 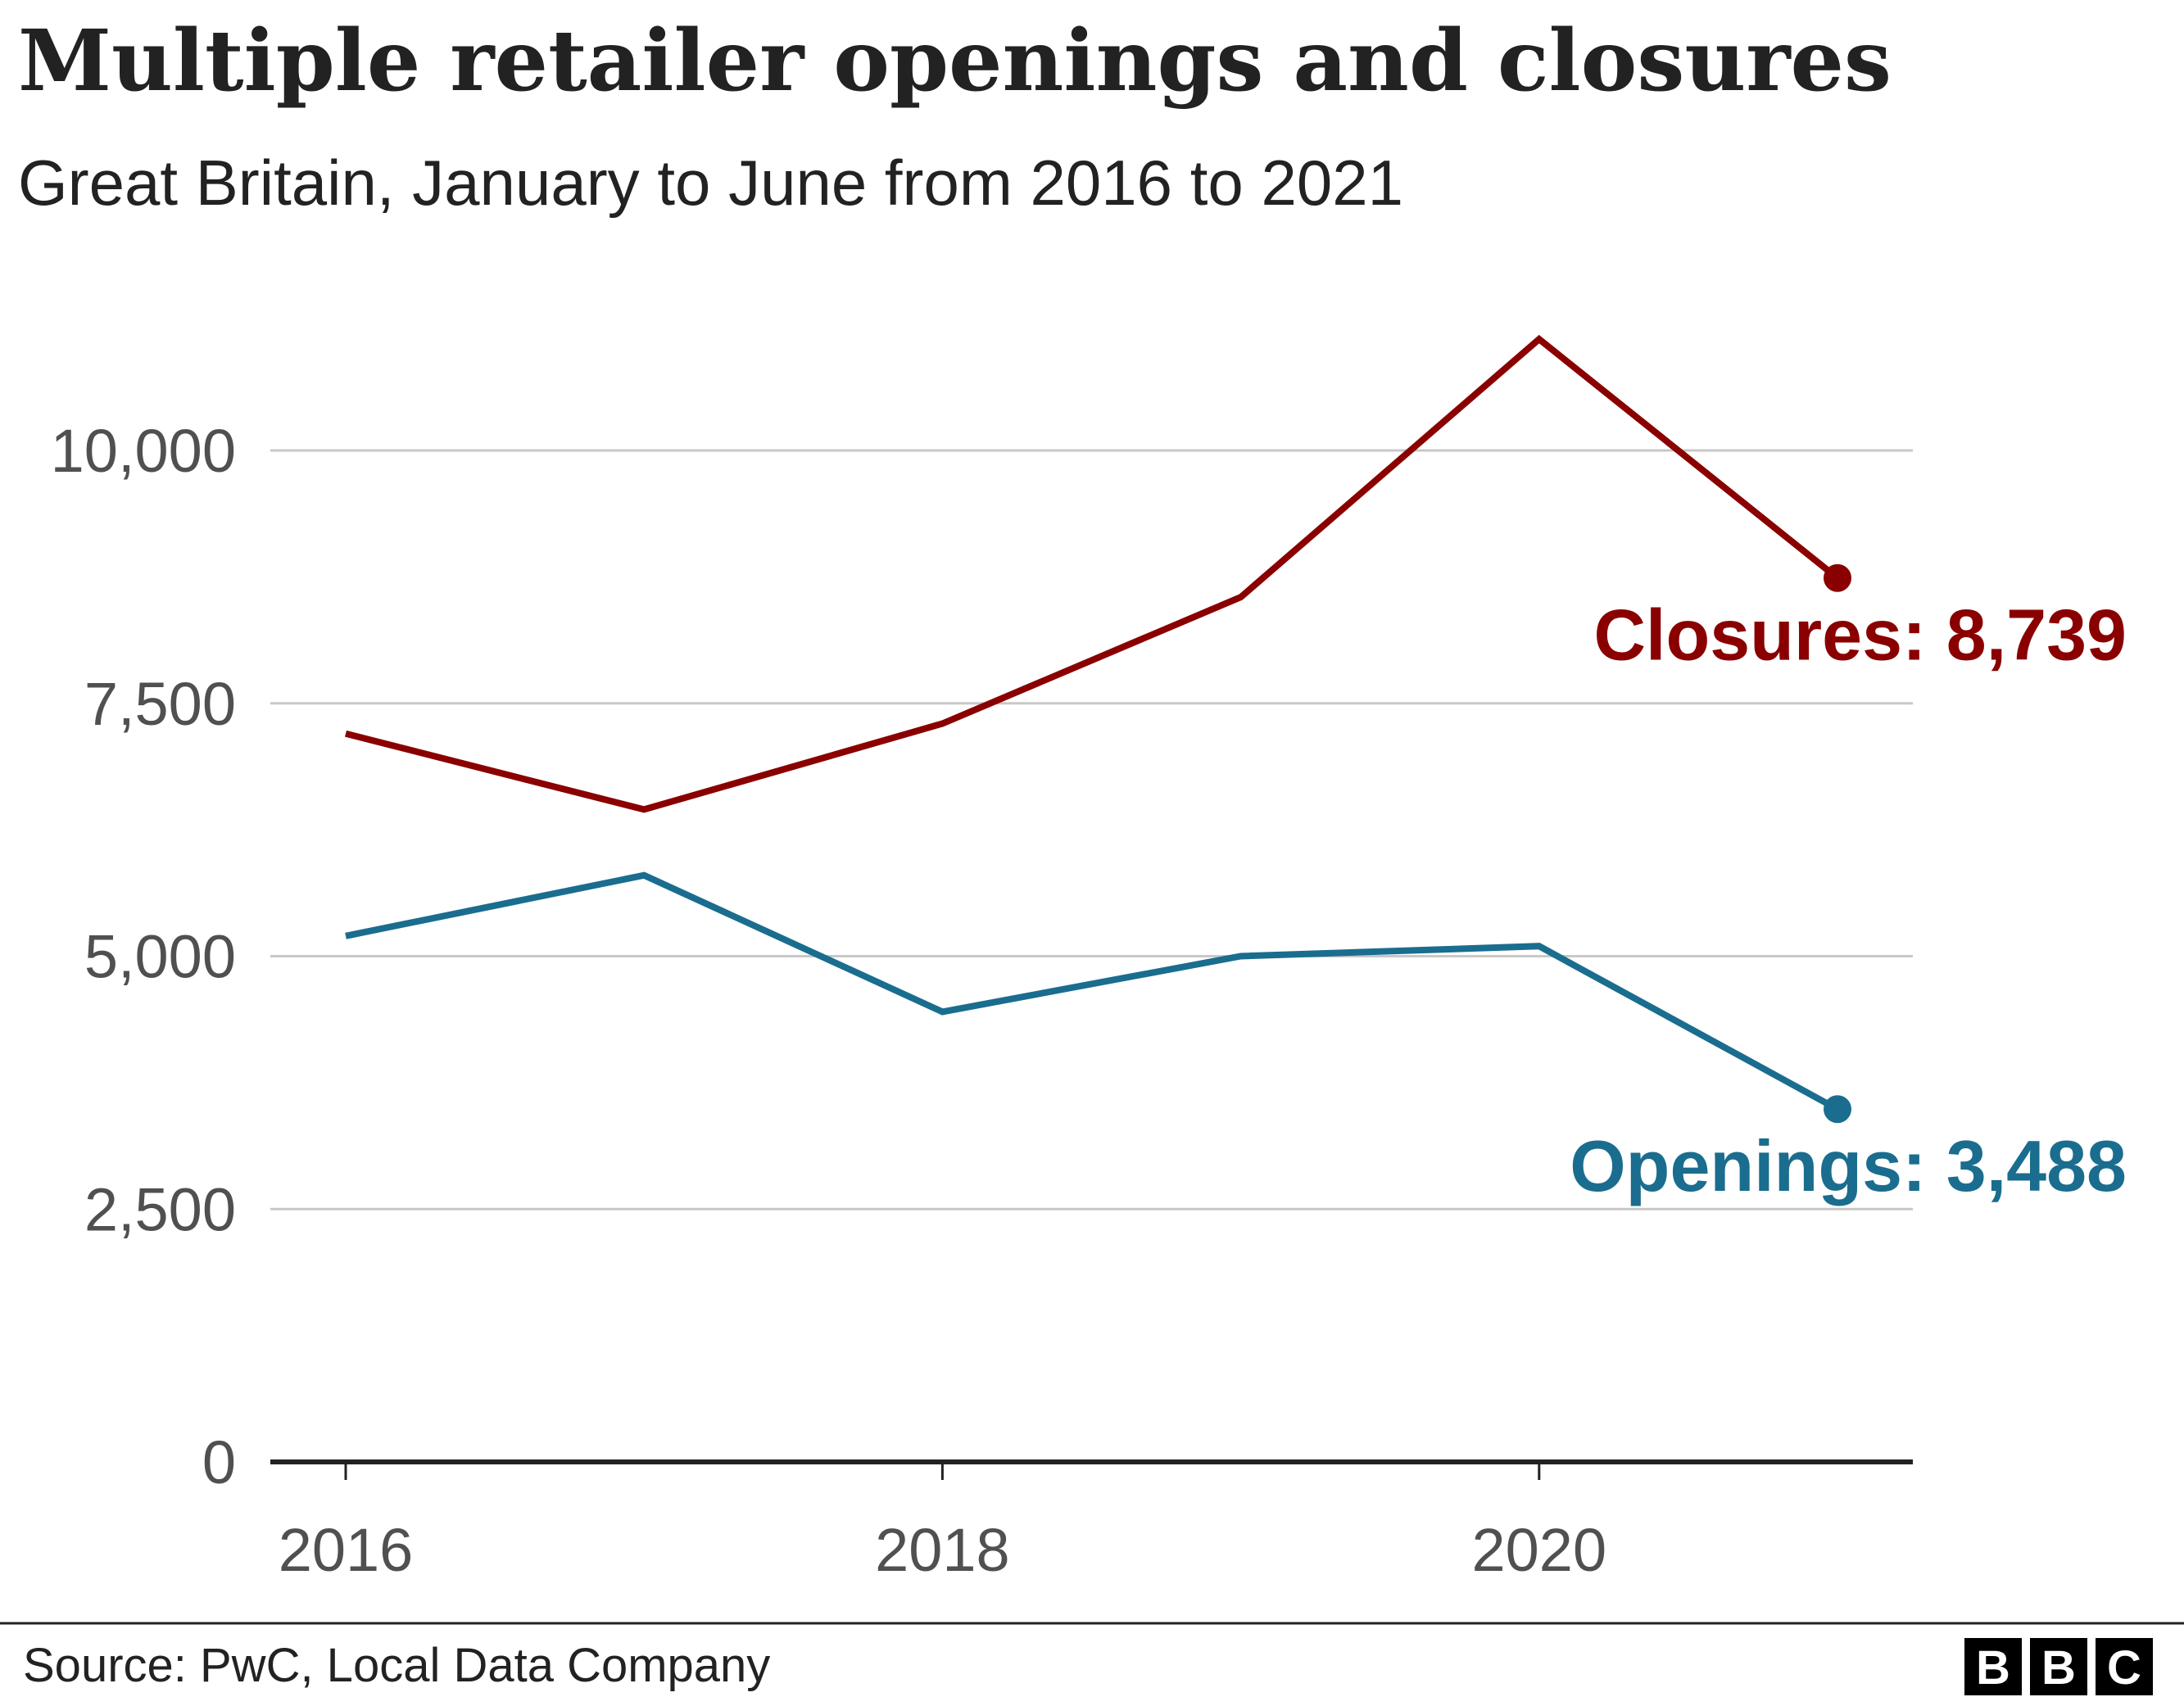 I want to click on y-tick-label: 0, so click(x=219, y=1462).